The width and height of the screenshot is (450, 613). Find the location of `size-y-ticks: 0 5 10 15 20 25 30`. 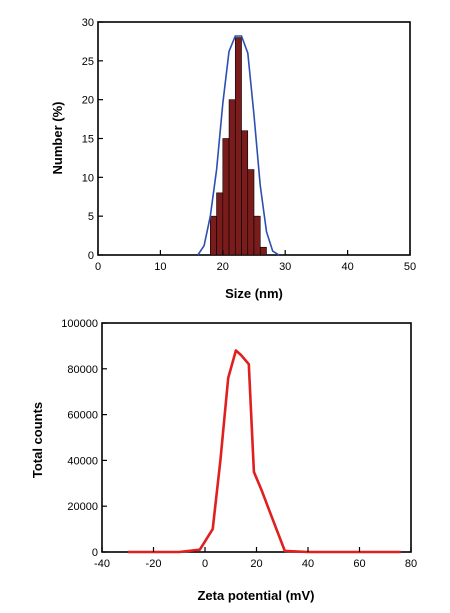

size-y-ticks: 0 5 10 15 20 25 30 is located at coordinates (92, 139).